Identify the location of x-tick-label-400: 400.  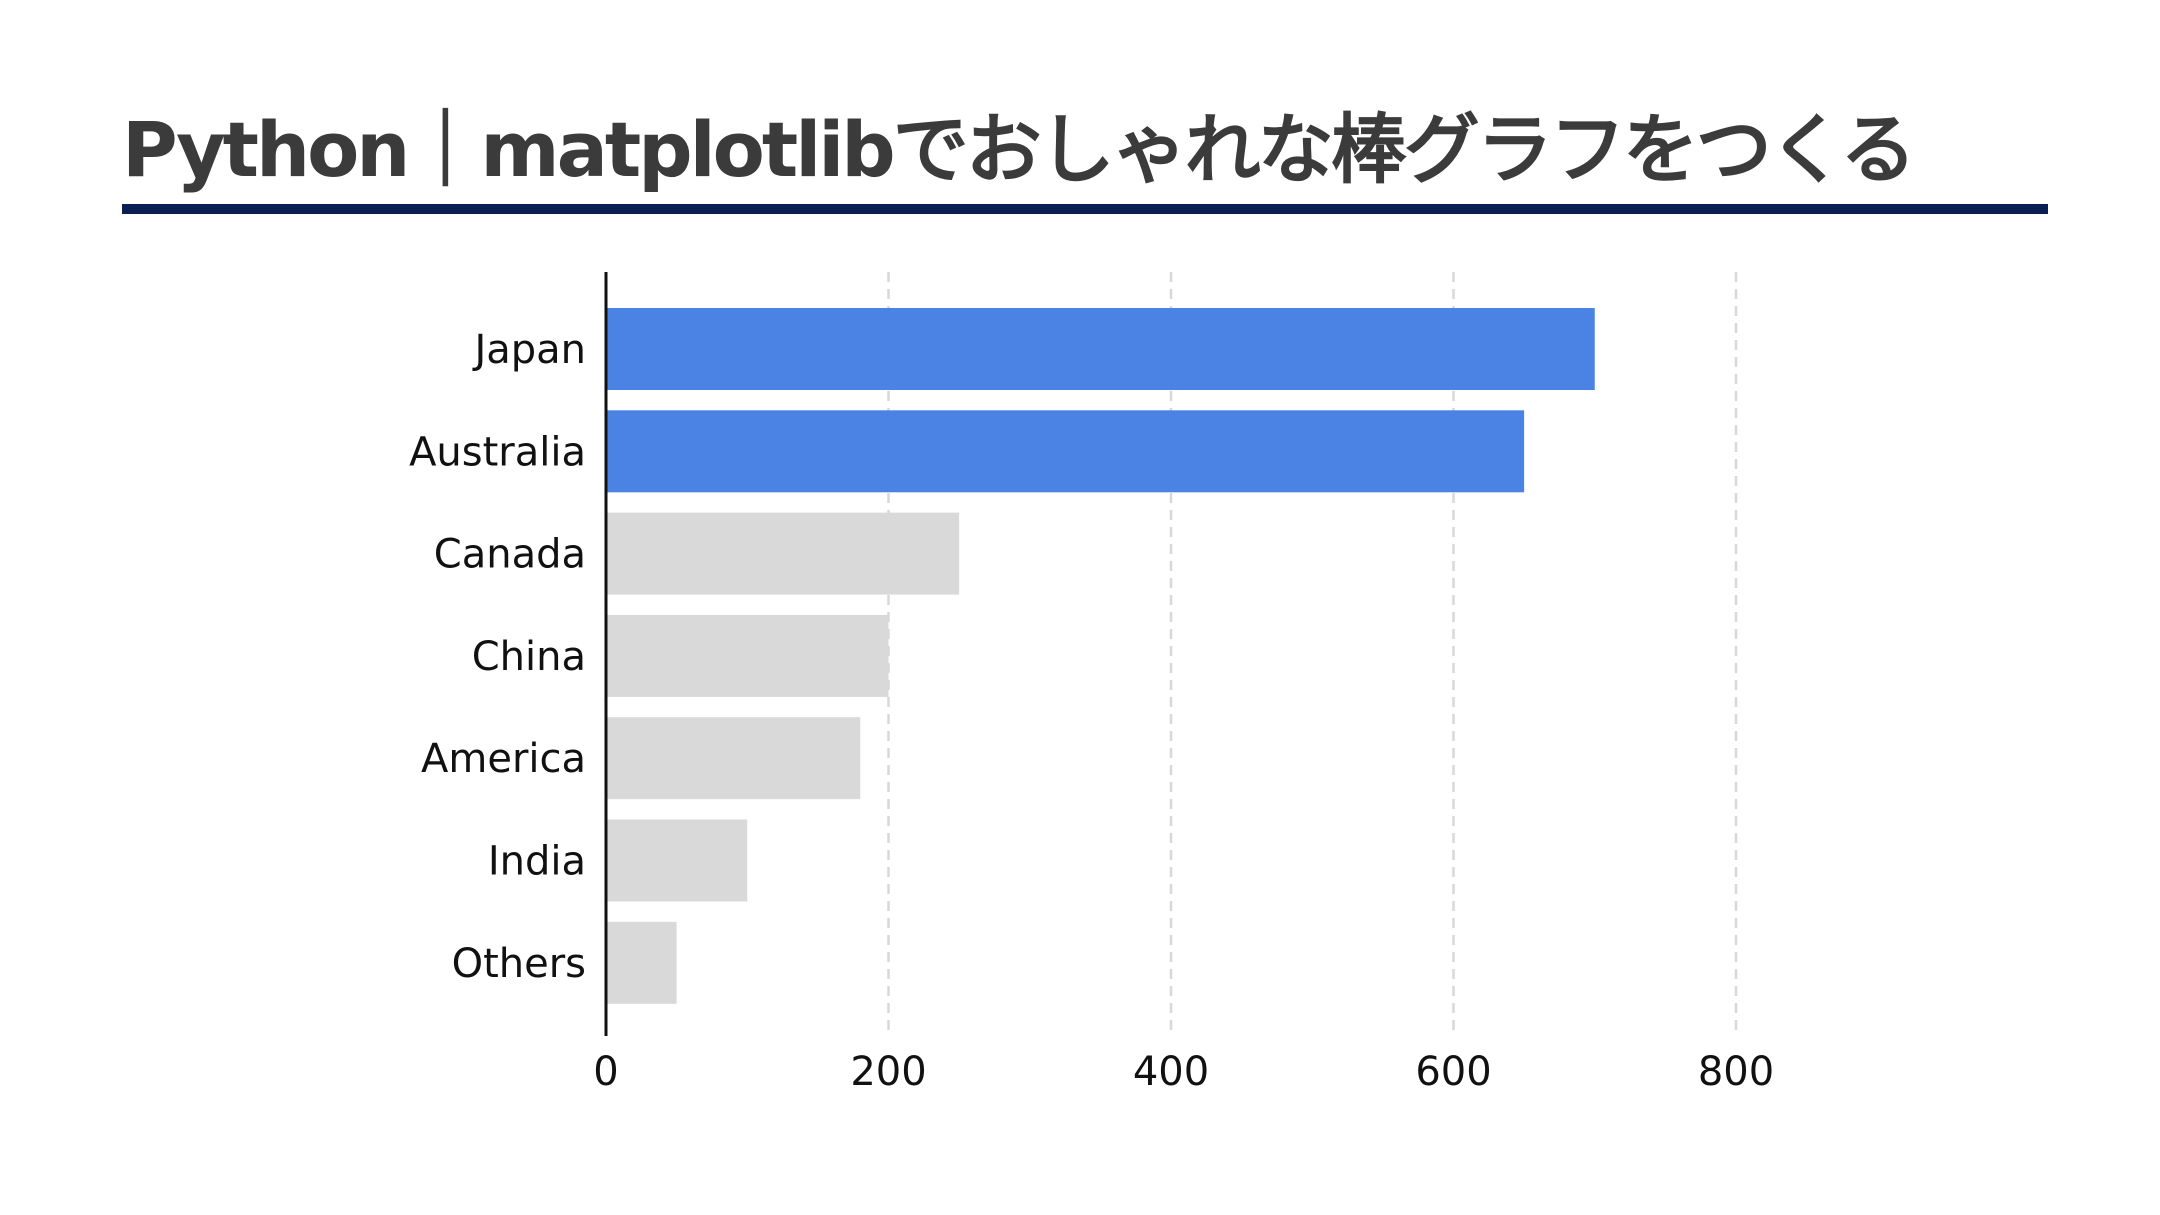
(1171, 1072).